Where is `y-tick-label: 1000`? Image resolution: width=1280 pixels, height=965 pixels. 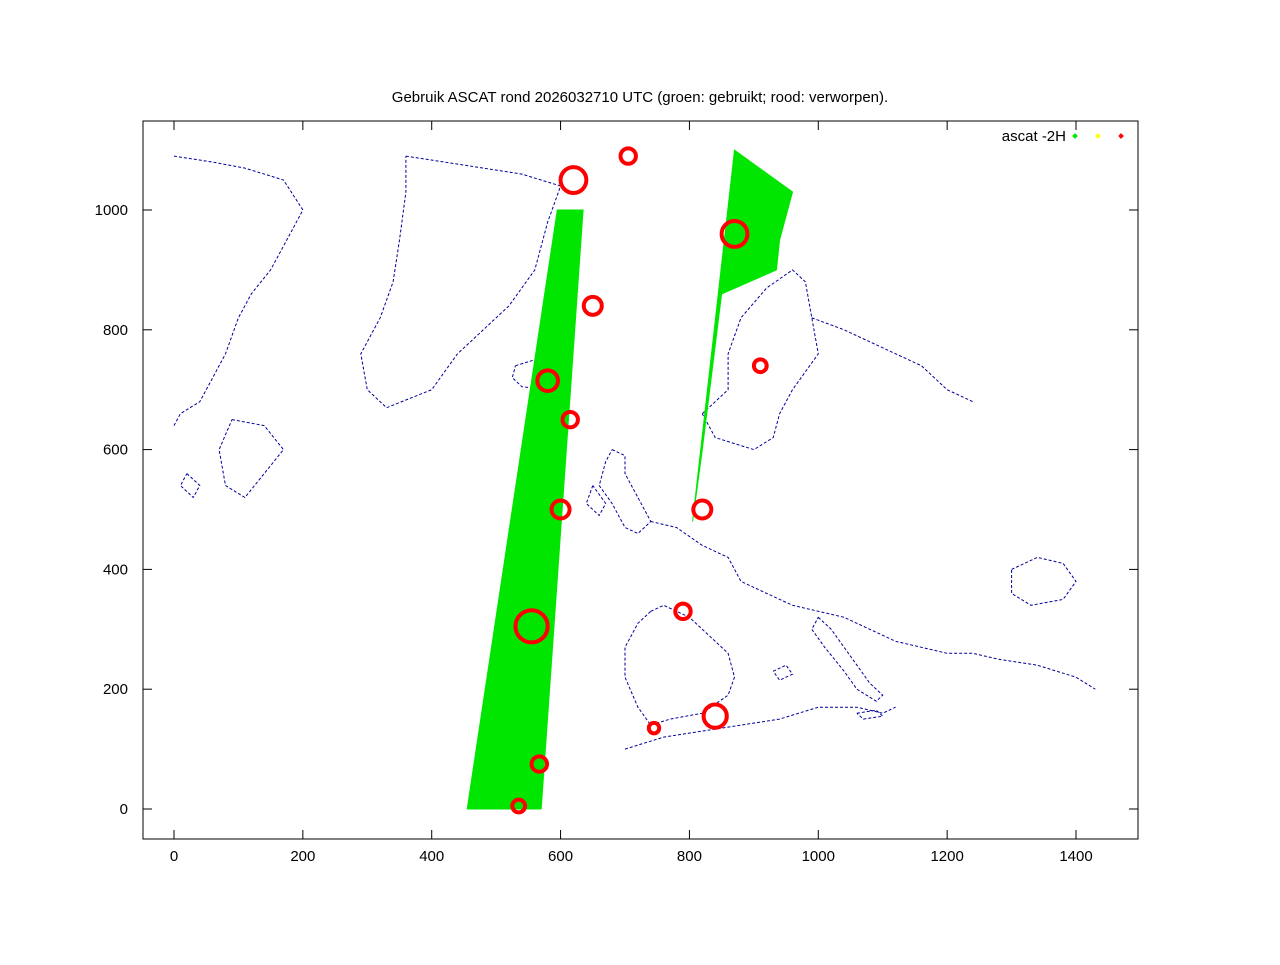
y-tick-label: 1000 is located at coordinates (111, 210).